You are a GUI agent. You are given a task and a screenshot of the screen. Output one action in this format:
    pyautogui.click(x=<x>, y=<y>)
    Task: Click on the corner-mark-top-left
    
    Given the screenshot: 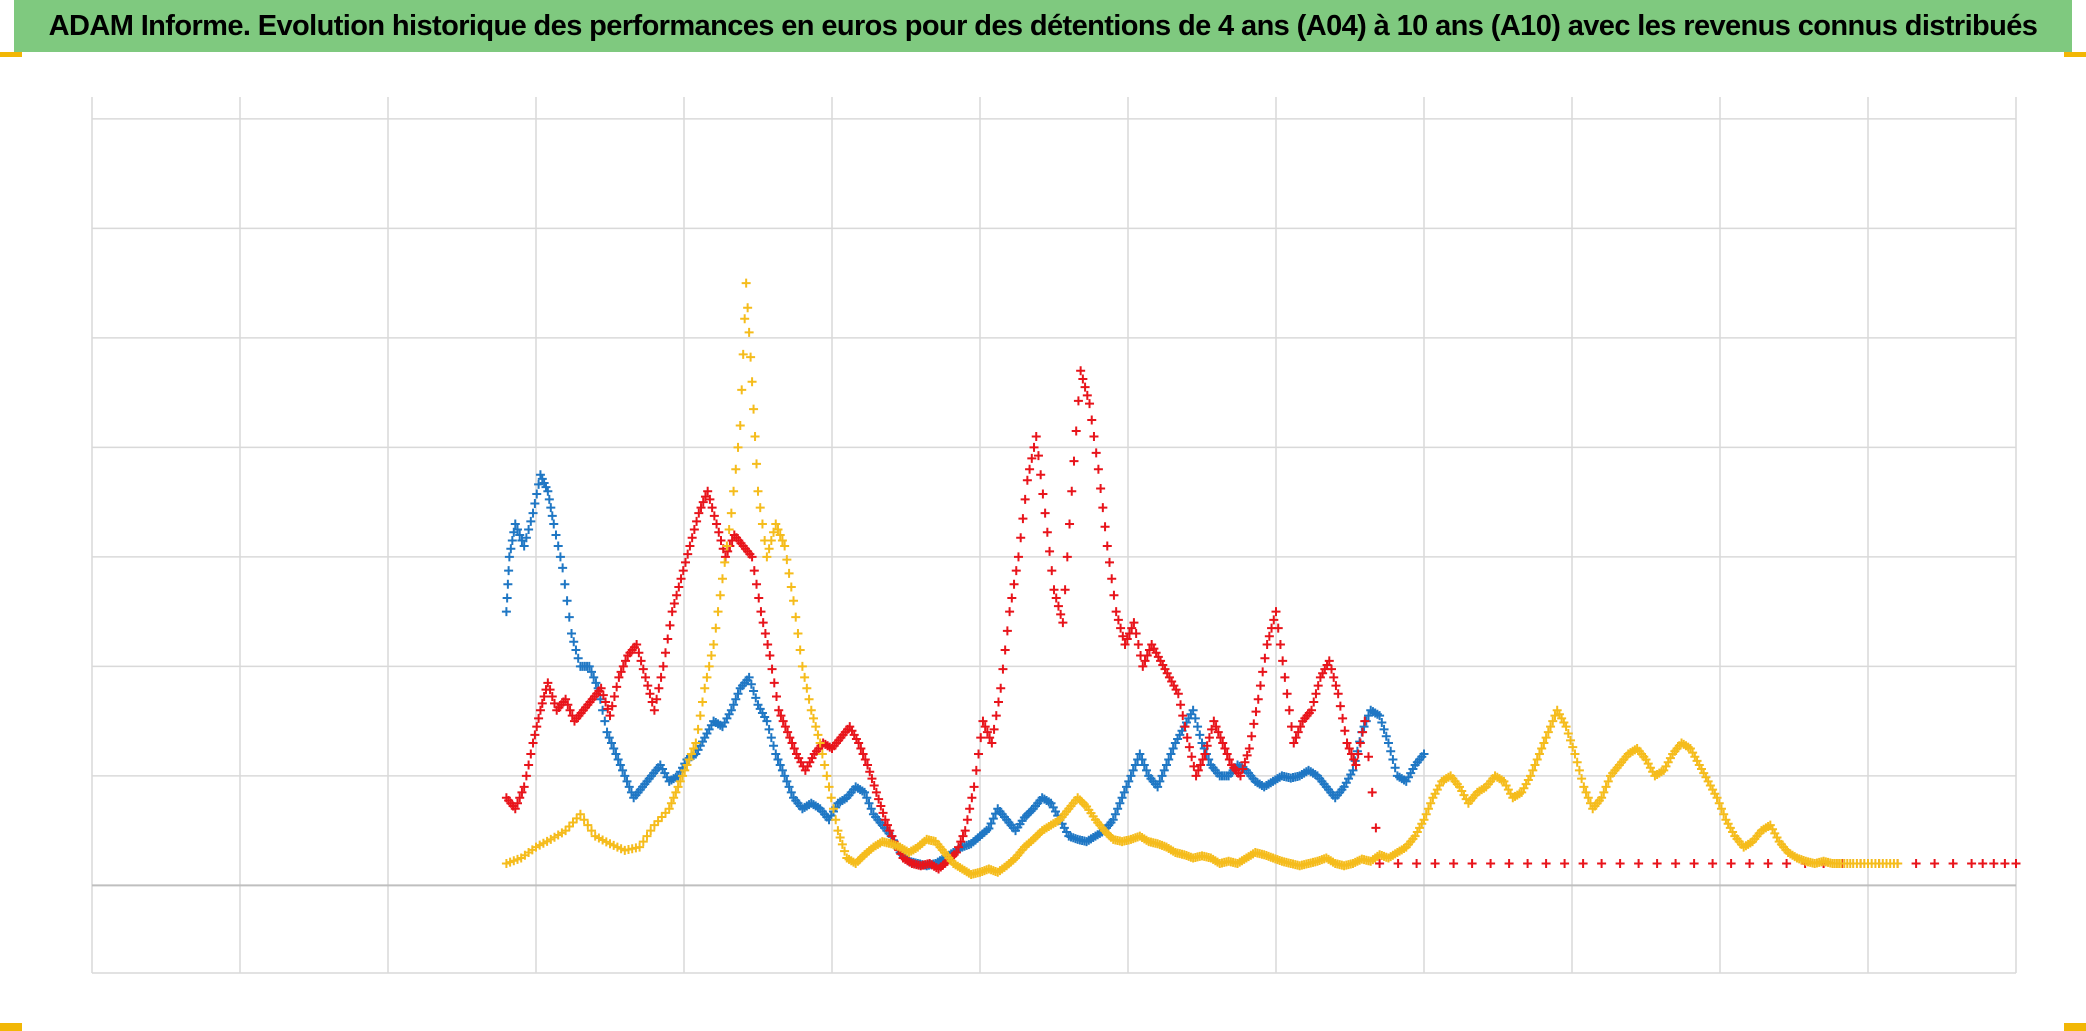 What is the action you would take?
    pyautogui.click(x=11, y=54)
    